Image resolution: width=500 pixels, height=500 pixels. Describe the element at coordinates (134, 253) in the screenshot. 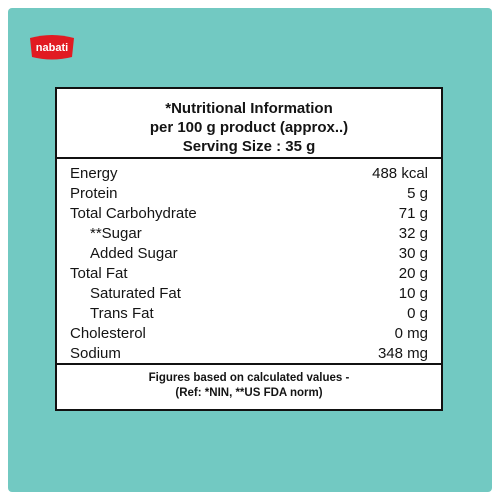

I see `nutrient-name: Added Sugar` at that location.